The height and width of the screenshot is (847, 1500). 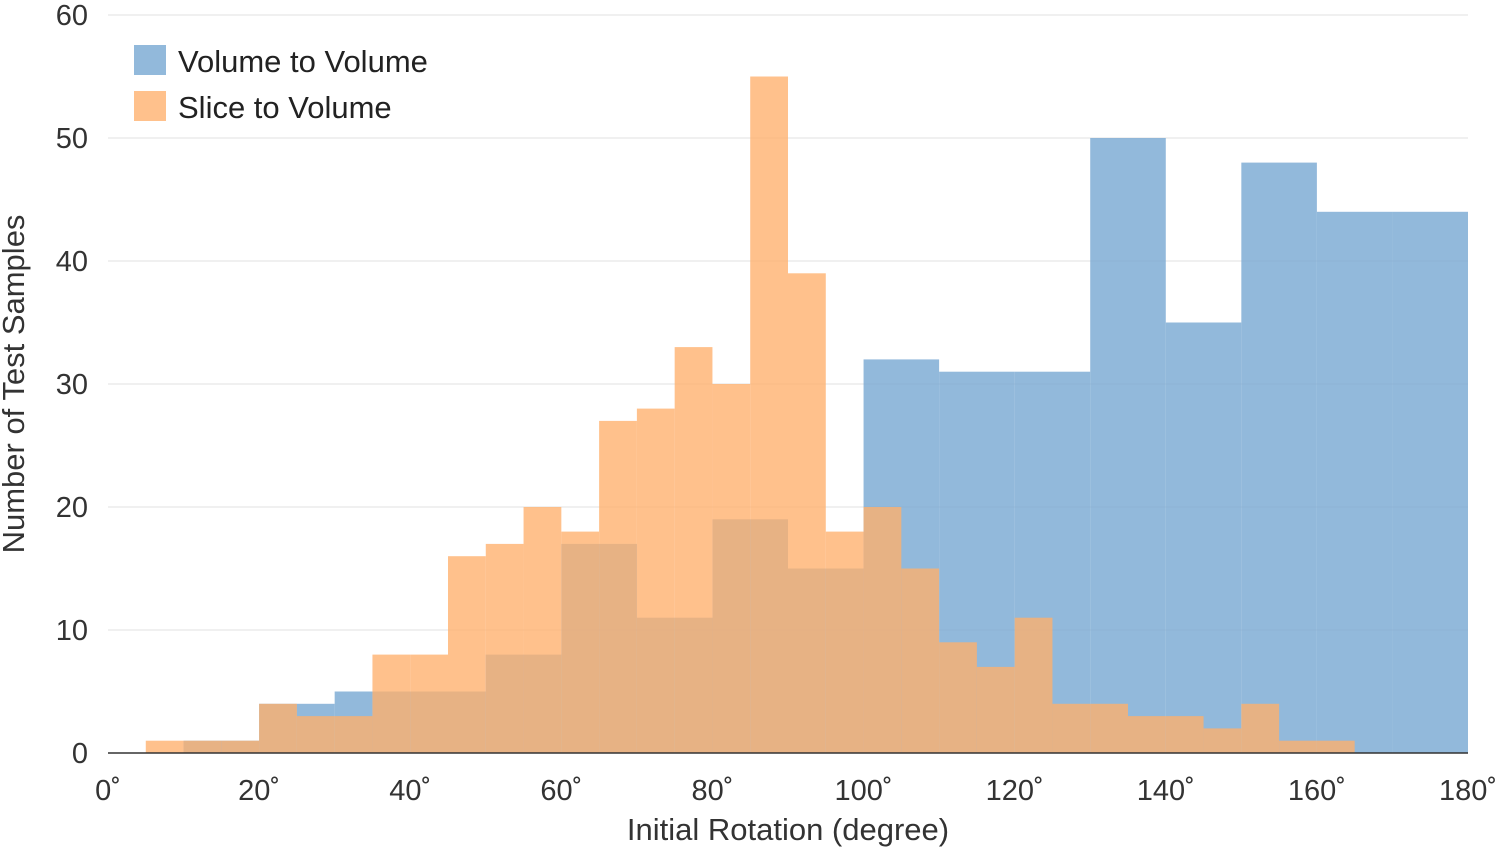 I want to click on x-tick-label: 60˚, so click(x=561, y=791).